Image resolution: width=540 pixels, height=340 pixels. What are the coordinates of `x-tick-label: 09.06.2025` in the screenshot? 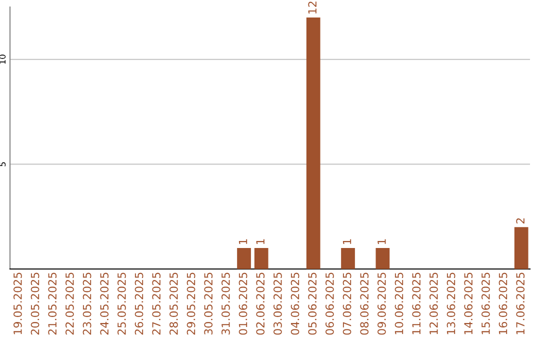 It's located at (381, 303).